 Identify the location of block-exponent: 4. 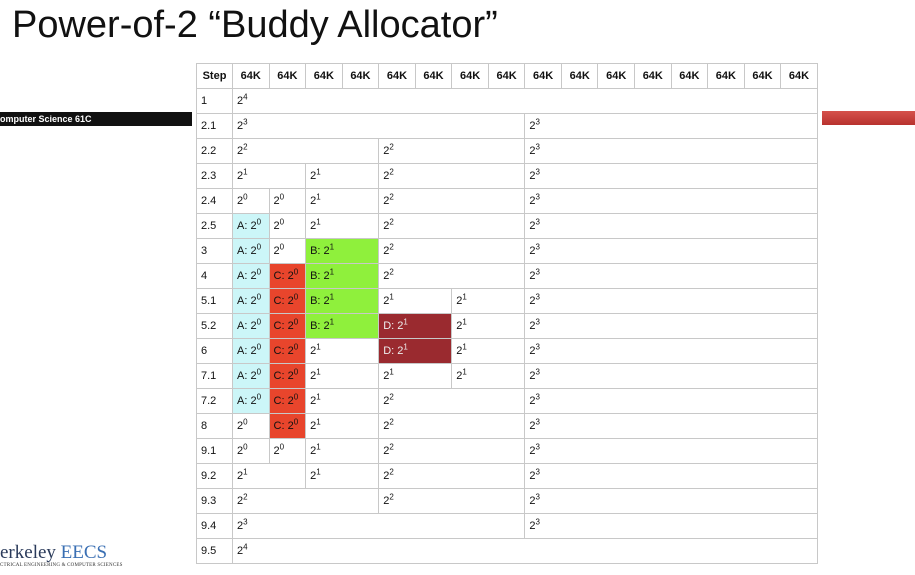
(245, 97).